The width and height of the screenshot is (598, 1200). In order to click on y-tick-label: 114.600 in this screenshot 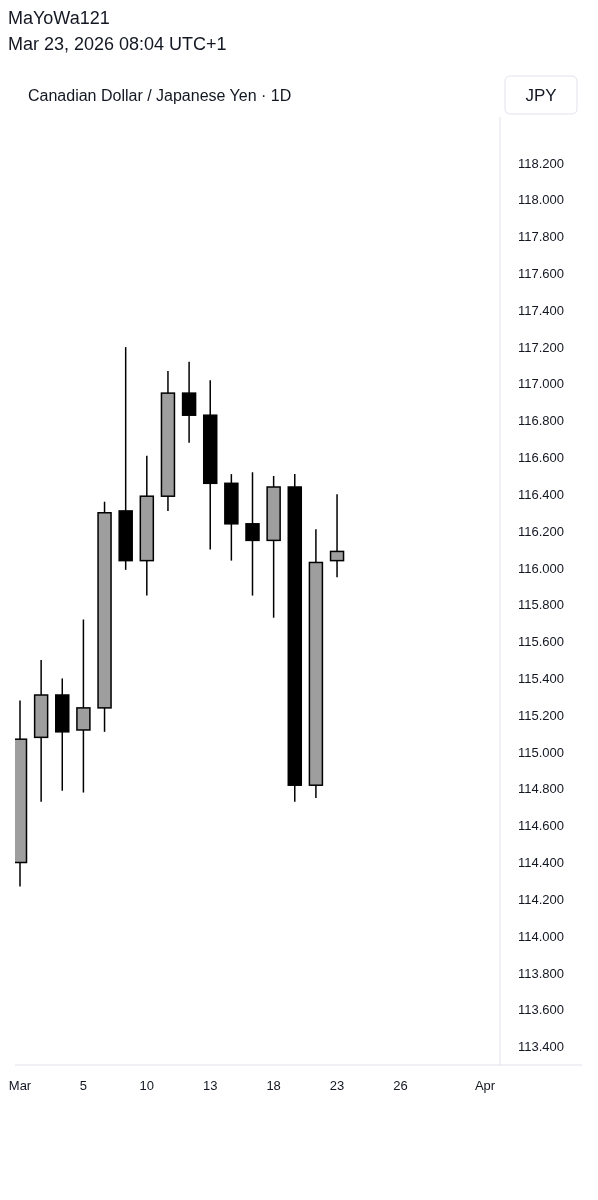, I will do `click(541, 826)`.